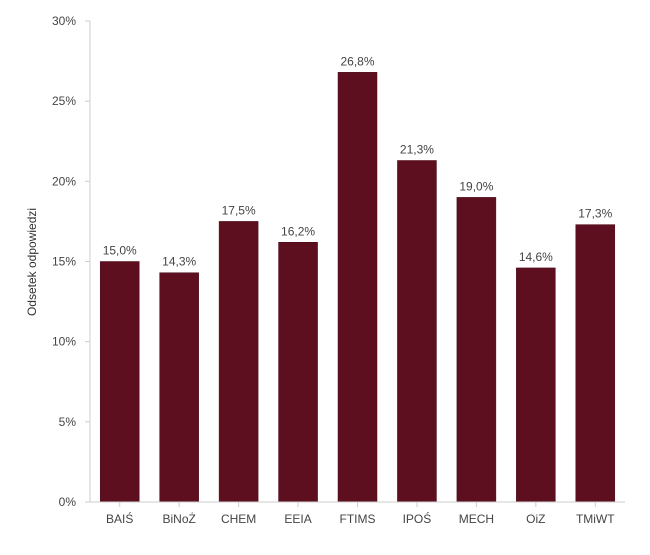  Describe the element at coordinates (178, 519) in the screenshot. I see `x-tick-label: BiNoŻ` at that location.